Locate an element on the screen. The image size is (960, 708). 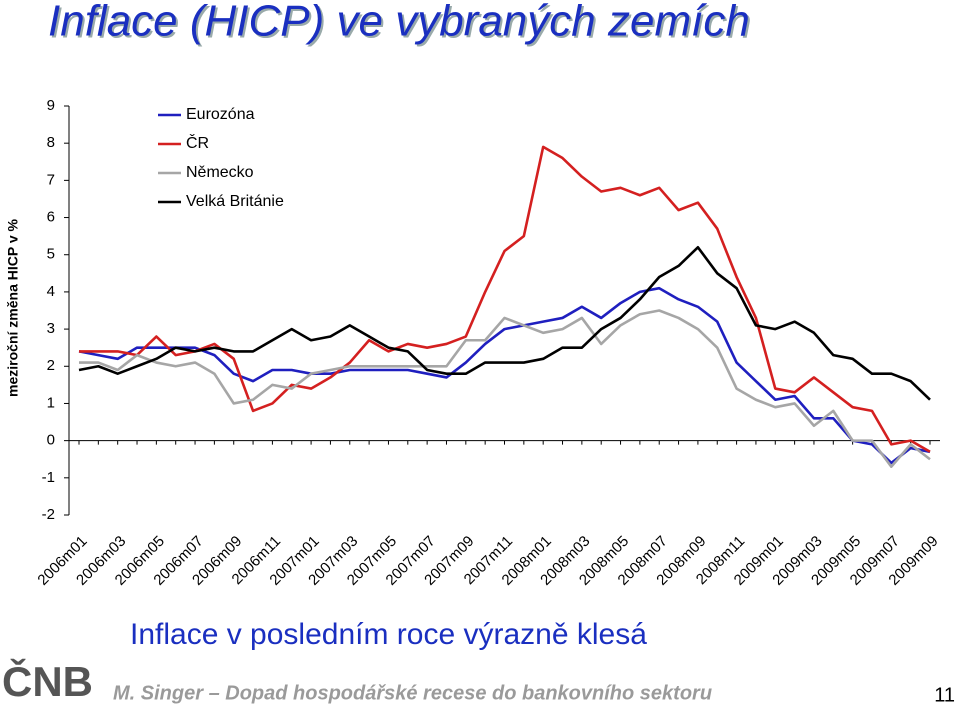
y-tick-label: 1 is located at coordinates (51, 402).